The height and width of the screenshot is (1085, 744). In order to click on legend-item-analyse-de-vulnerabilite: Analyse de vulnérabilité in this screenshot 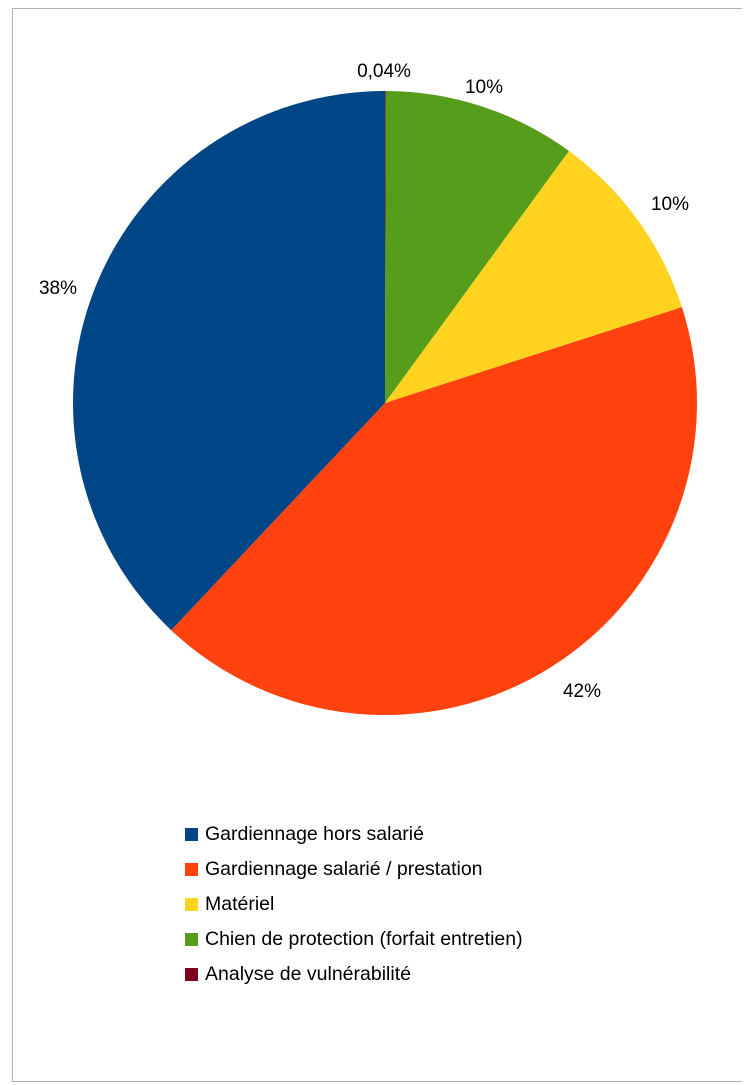, I will do `click(354, 974)`.